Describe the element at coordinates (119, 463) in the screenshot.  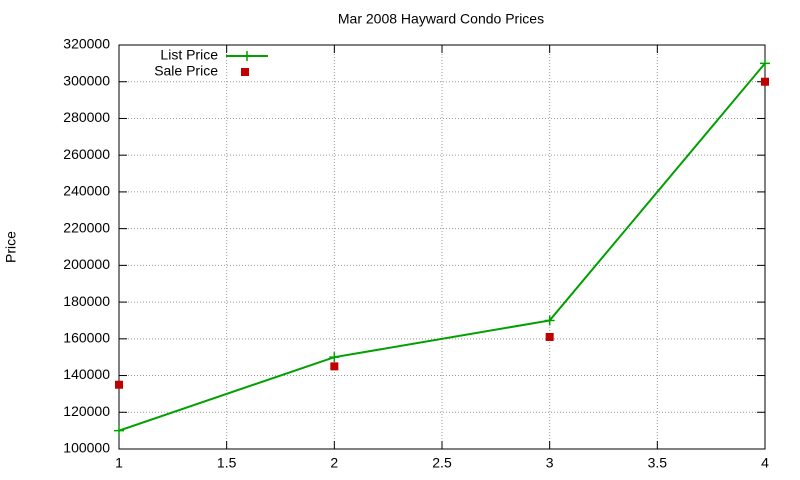
I see `x-tick-label: 1` at that location.